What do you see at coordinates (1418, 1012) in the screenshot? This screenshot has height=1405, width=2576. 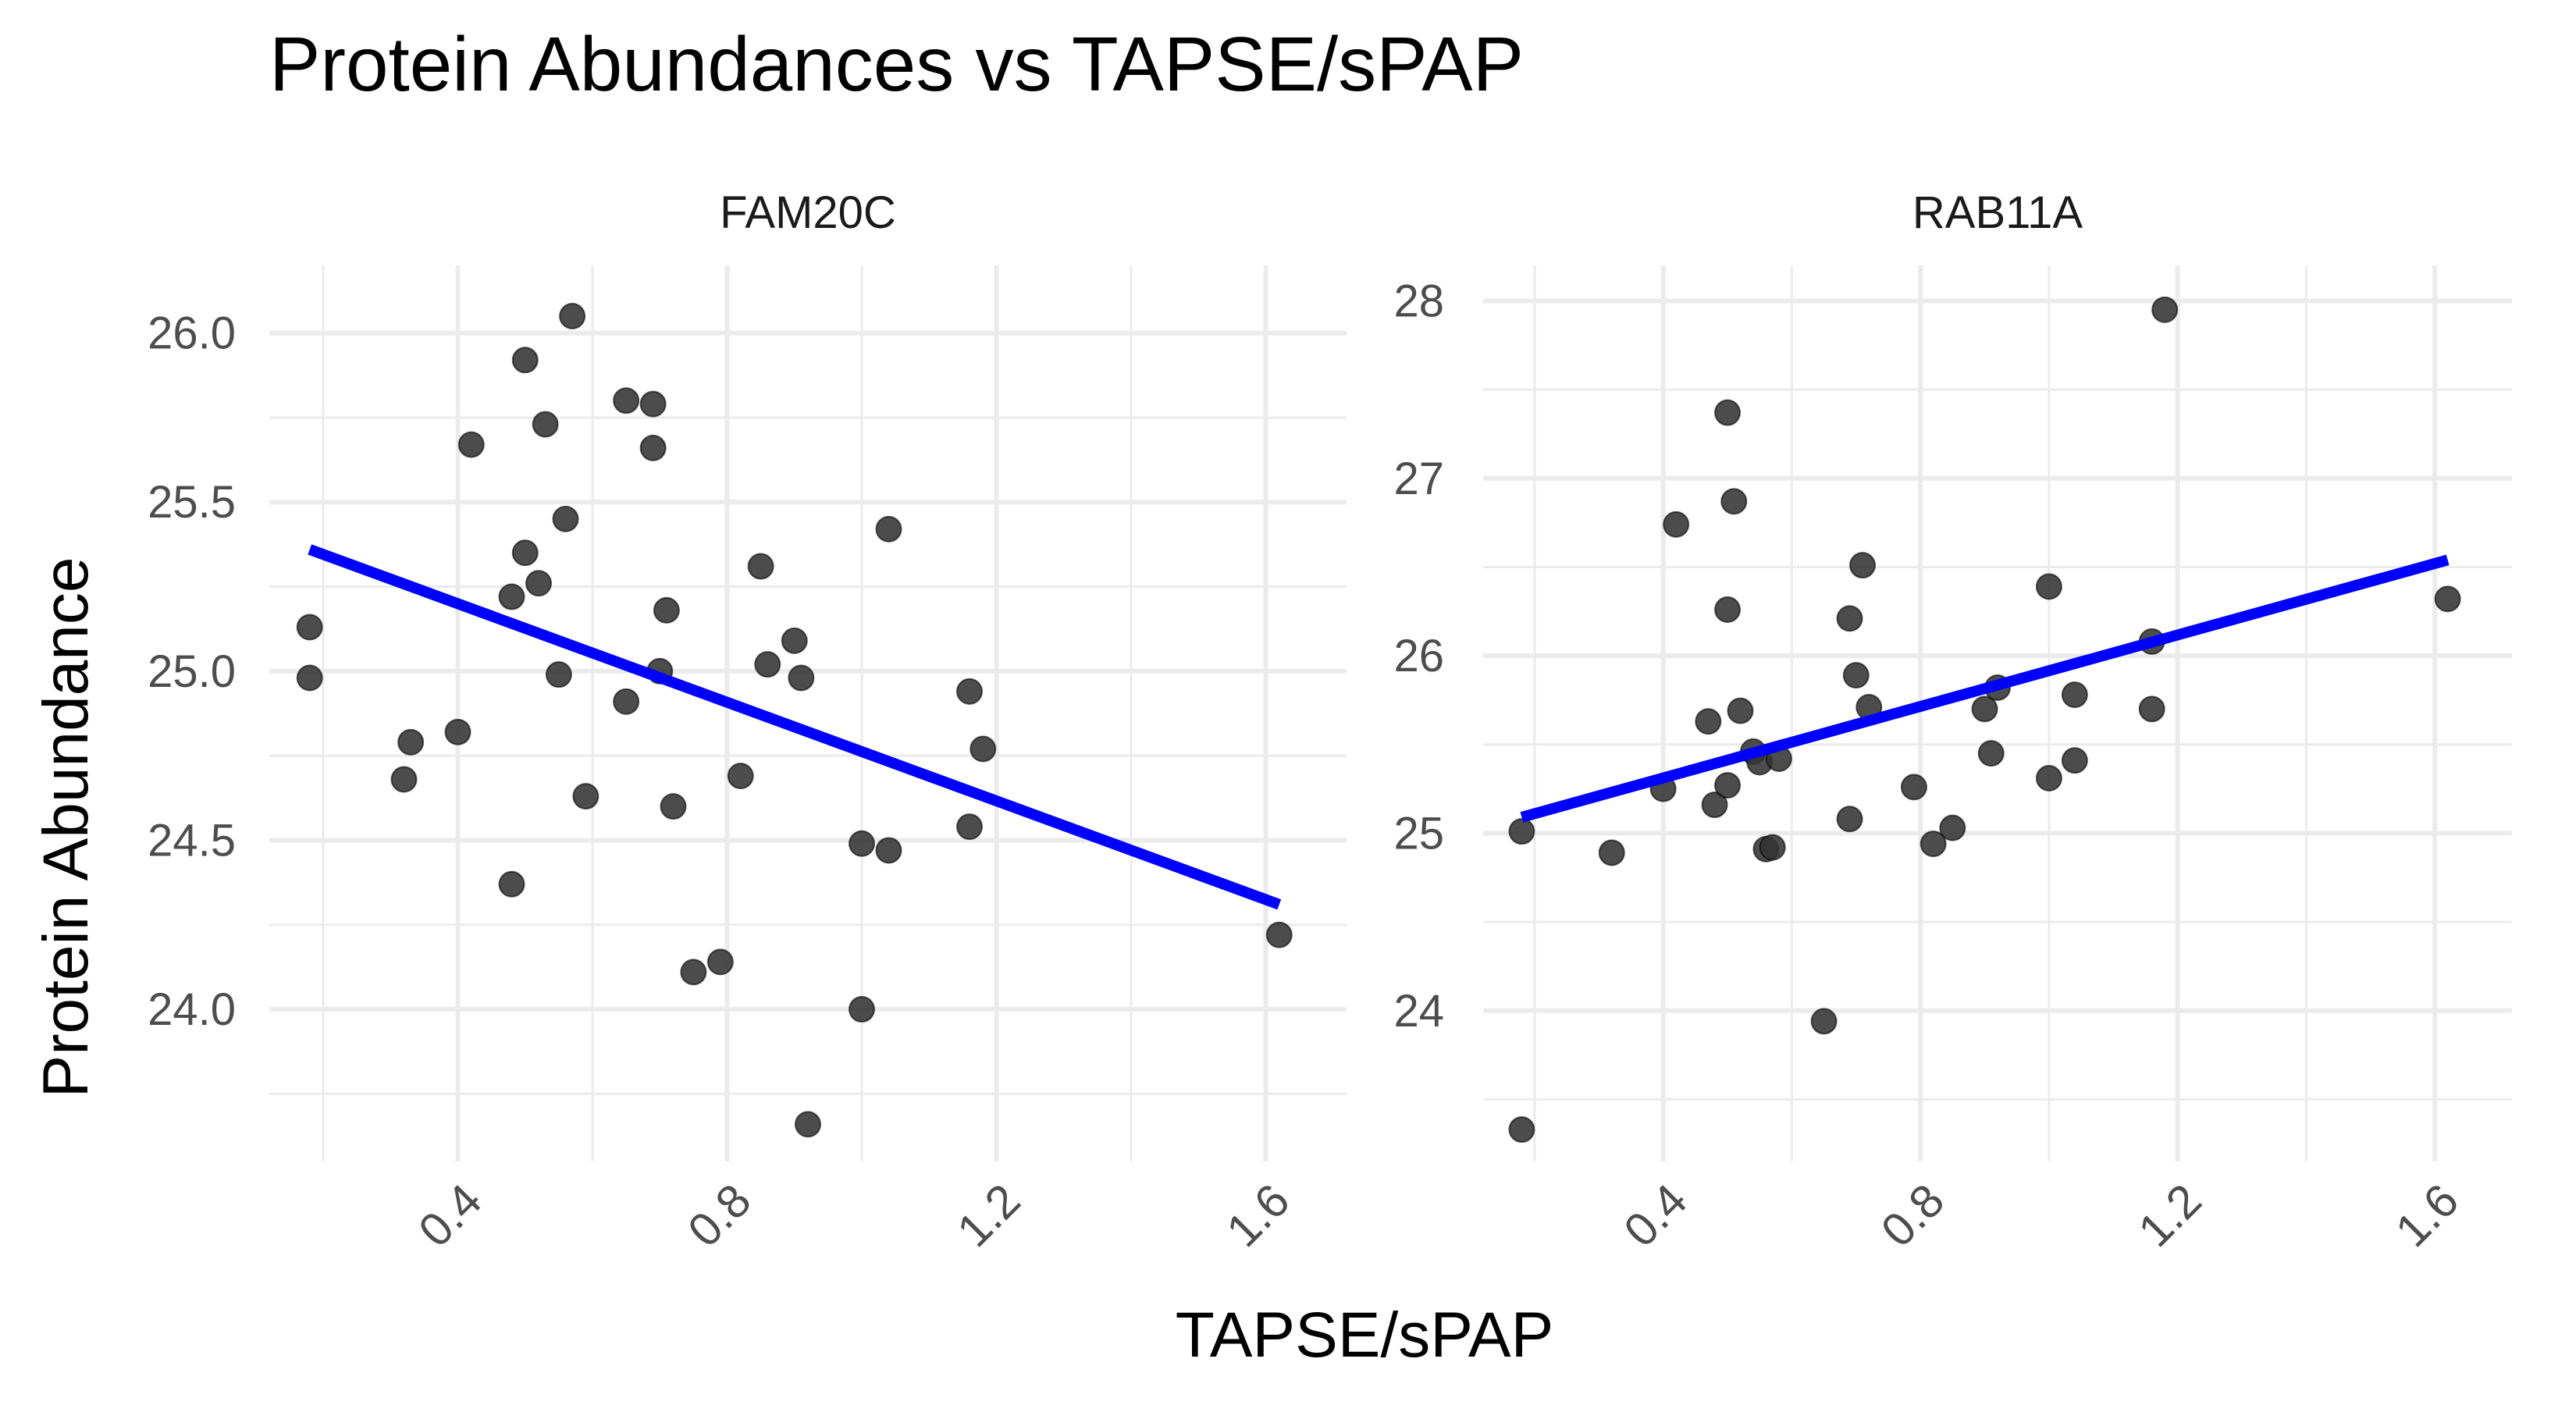 I see `y-tick-label: 24` at bounding box center [1418, 1012].